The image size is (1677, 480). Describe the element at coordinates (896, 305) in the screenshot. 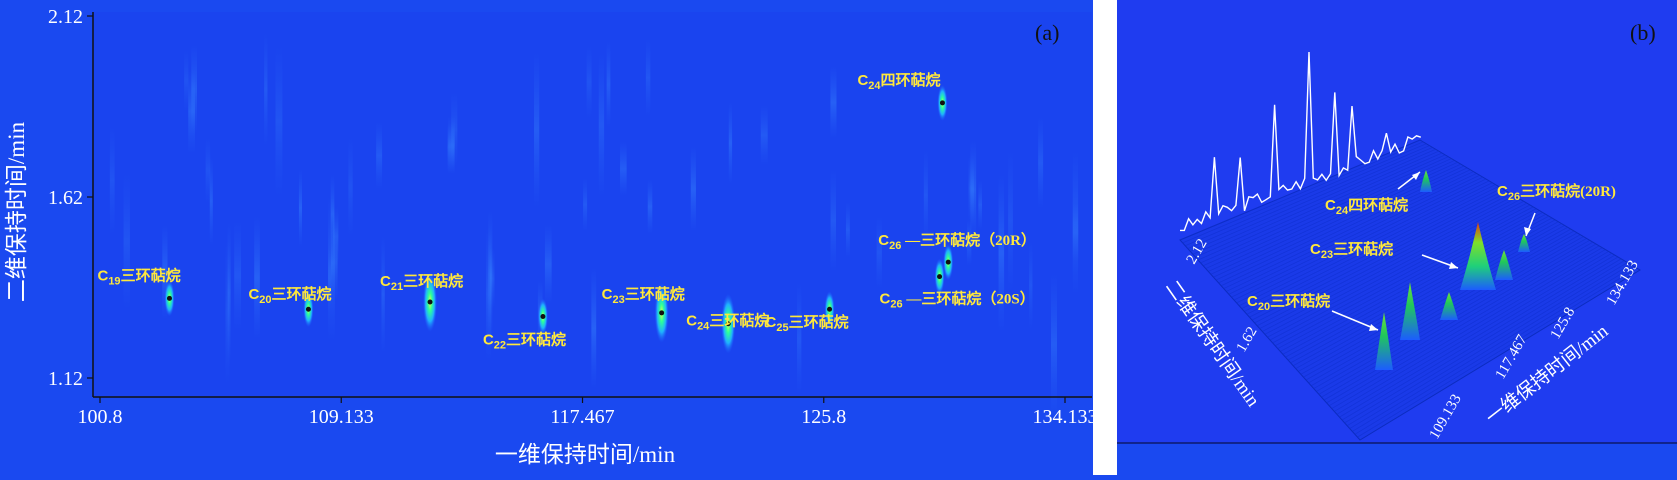

I see `peak-label-num: 26` at that location.